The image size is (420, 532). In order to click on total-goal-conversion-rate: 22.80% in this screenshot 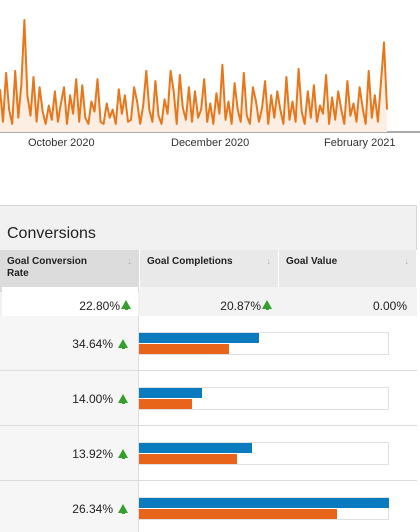, I will do `click(70, 302)`.